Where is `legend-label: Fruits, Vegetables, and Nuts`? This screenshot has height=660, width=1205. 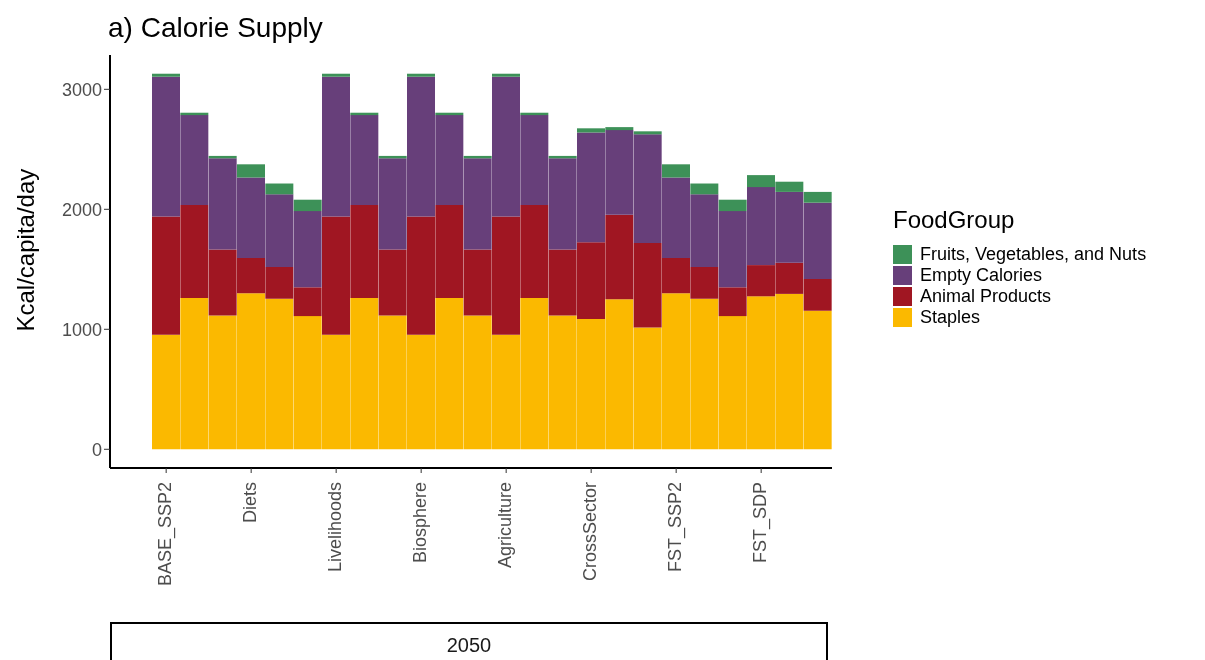 legend-label: Fruits, Vegetables, and Nuts is located at coordinates (1033, 254).